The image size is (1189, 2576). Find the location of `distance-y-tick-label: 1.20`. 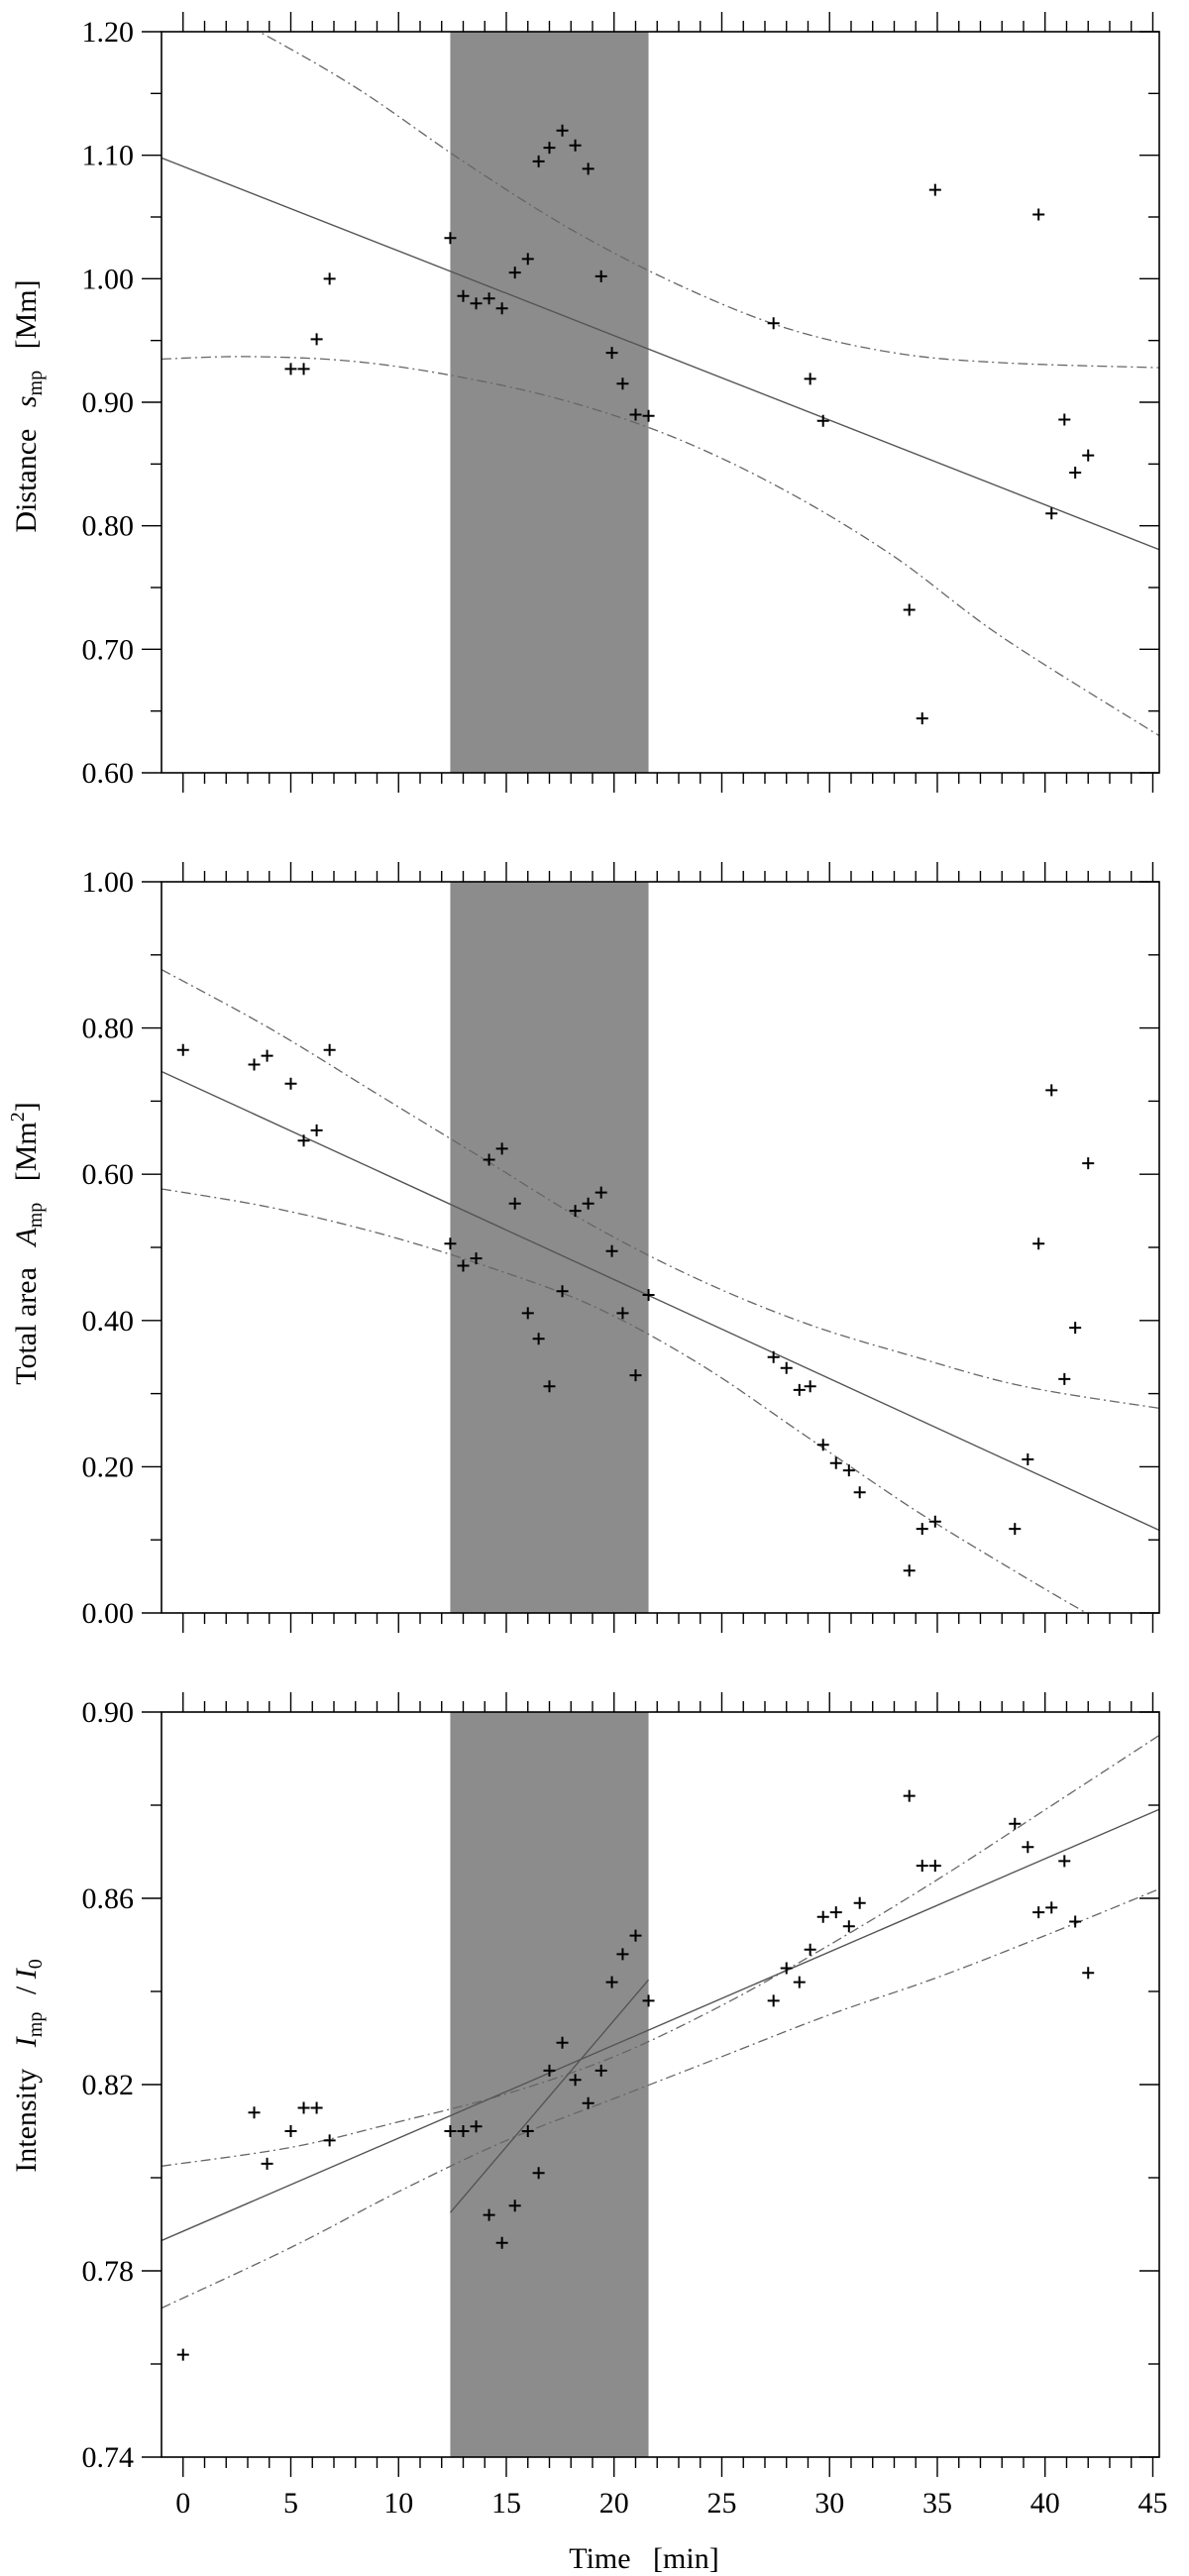

distance-y-tick-label: 1.20 is located at coordinates (109, 32).